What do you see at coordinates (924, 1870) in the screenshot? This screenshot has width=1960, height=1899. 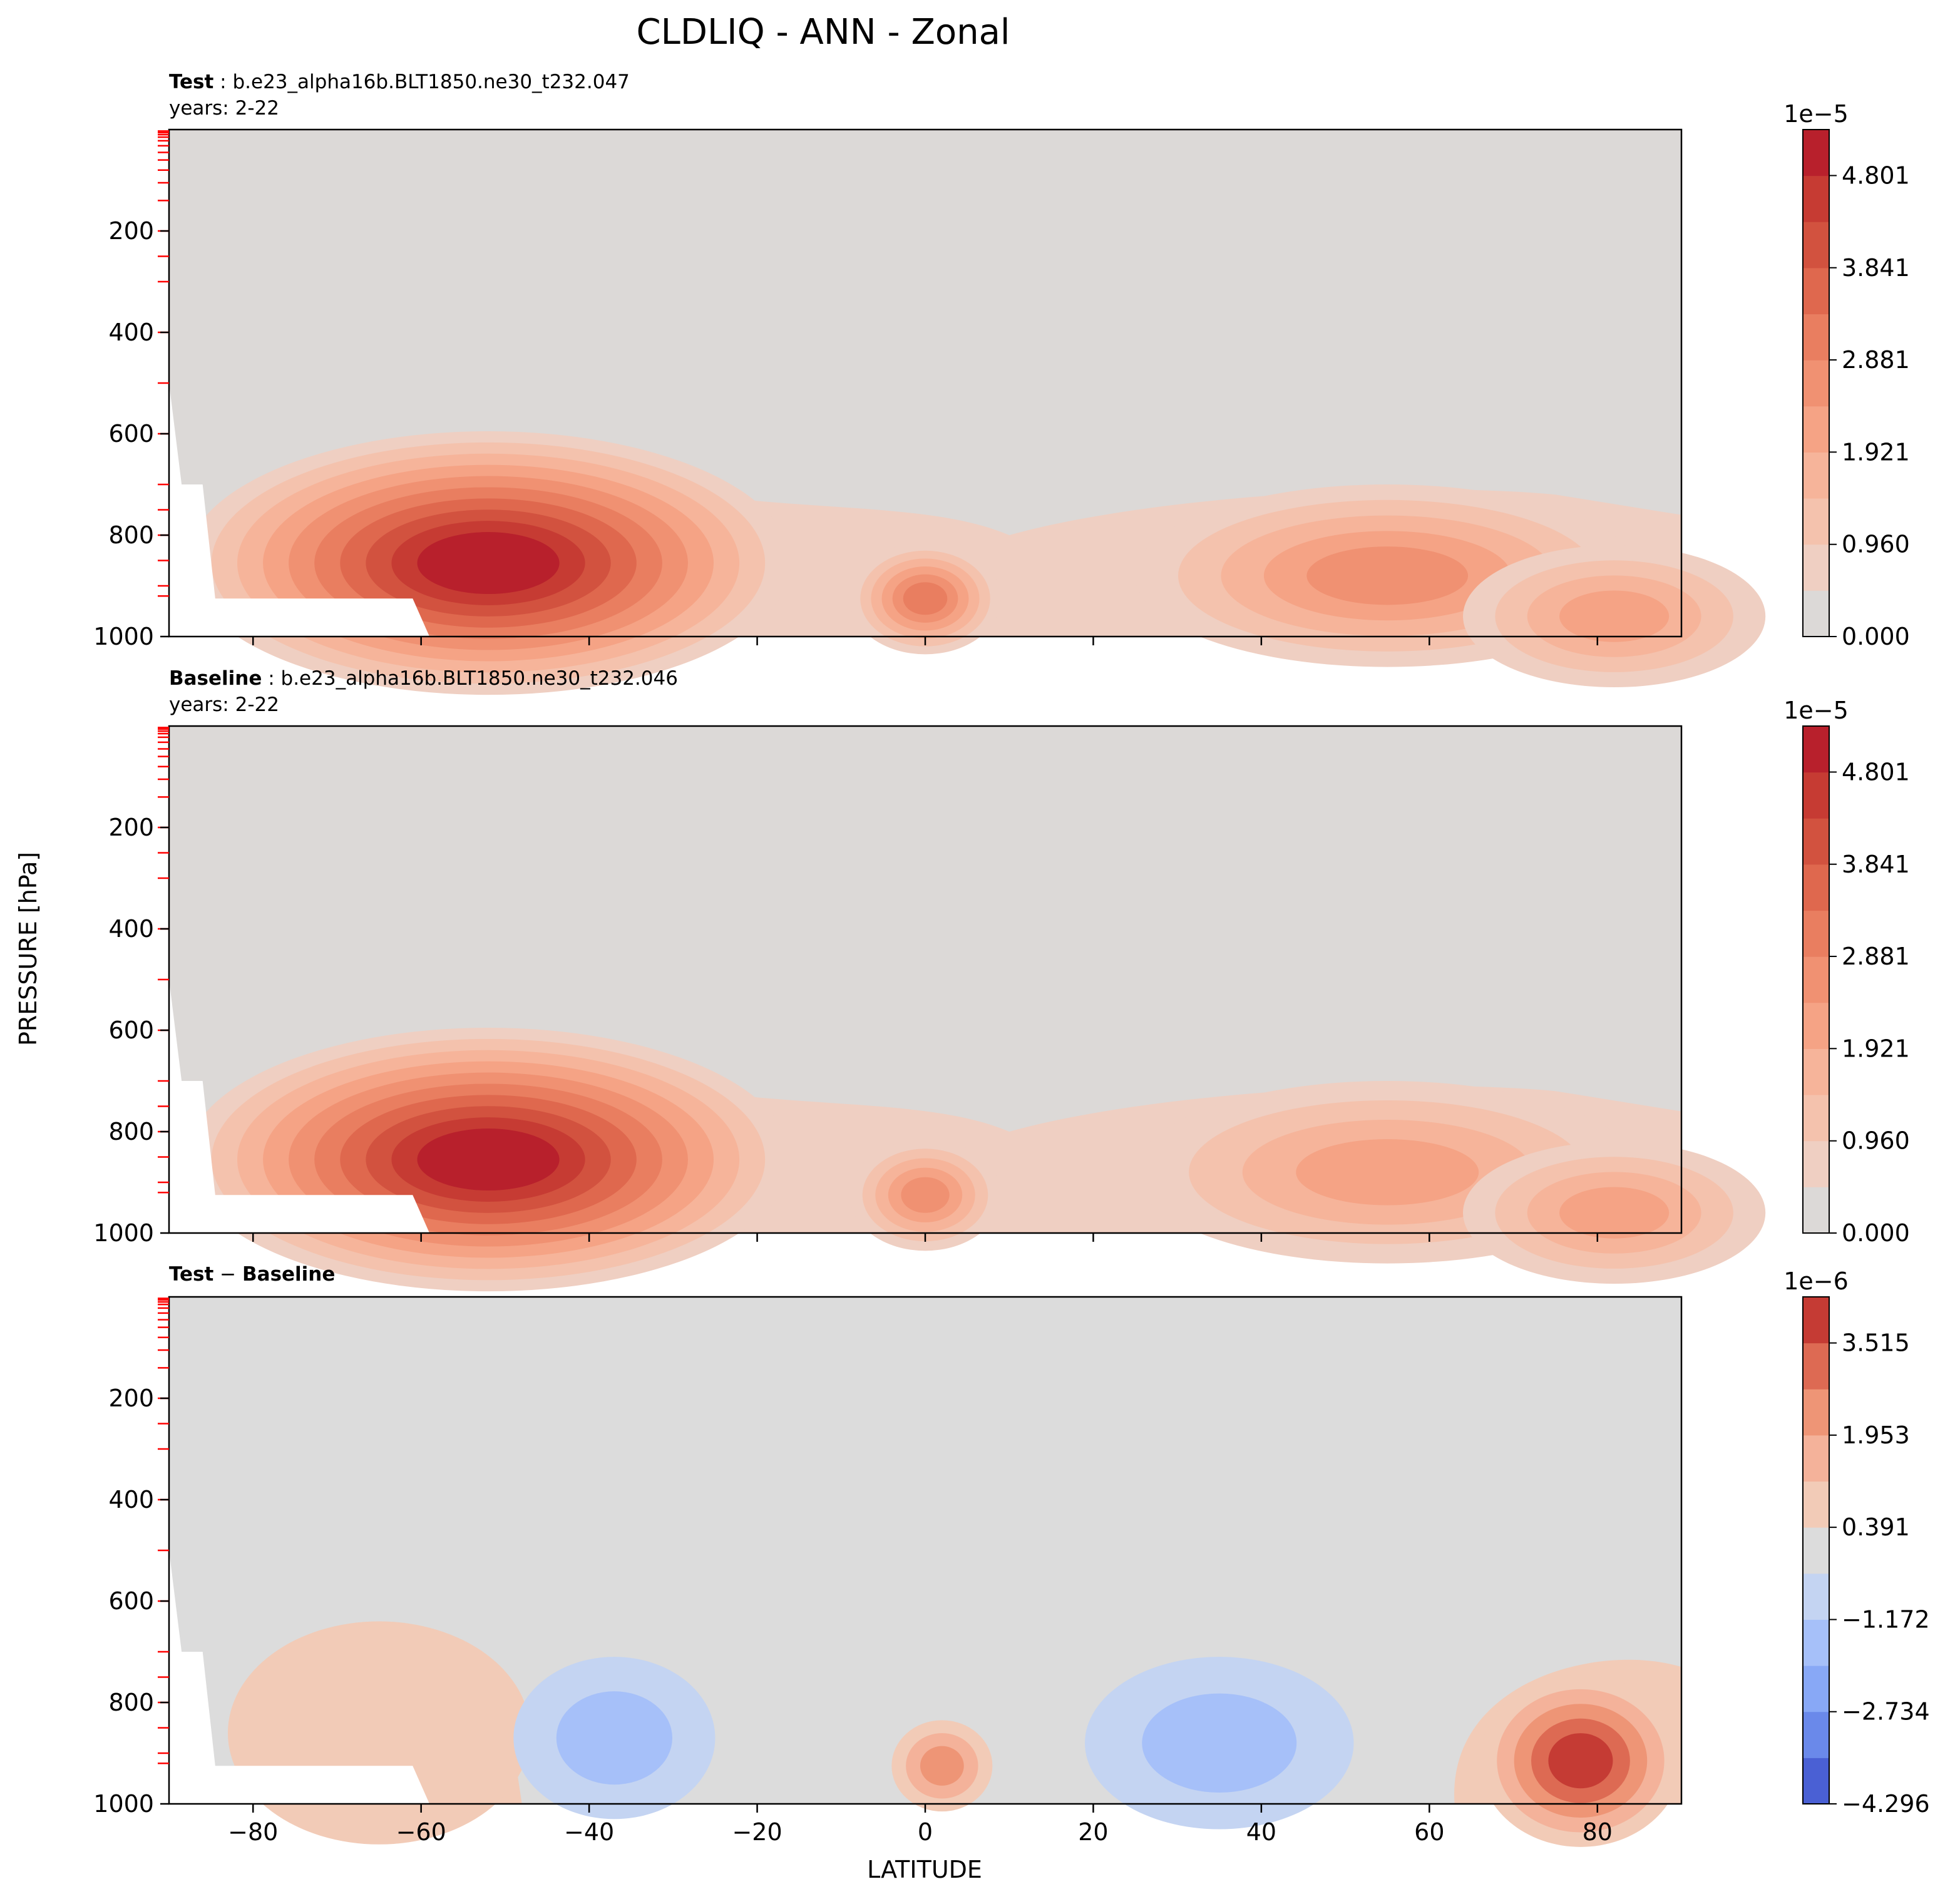 I see `x-axis-label: LATITUDE` at bounding box center [924, 1870].